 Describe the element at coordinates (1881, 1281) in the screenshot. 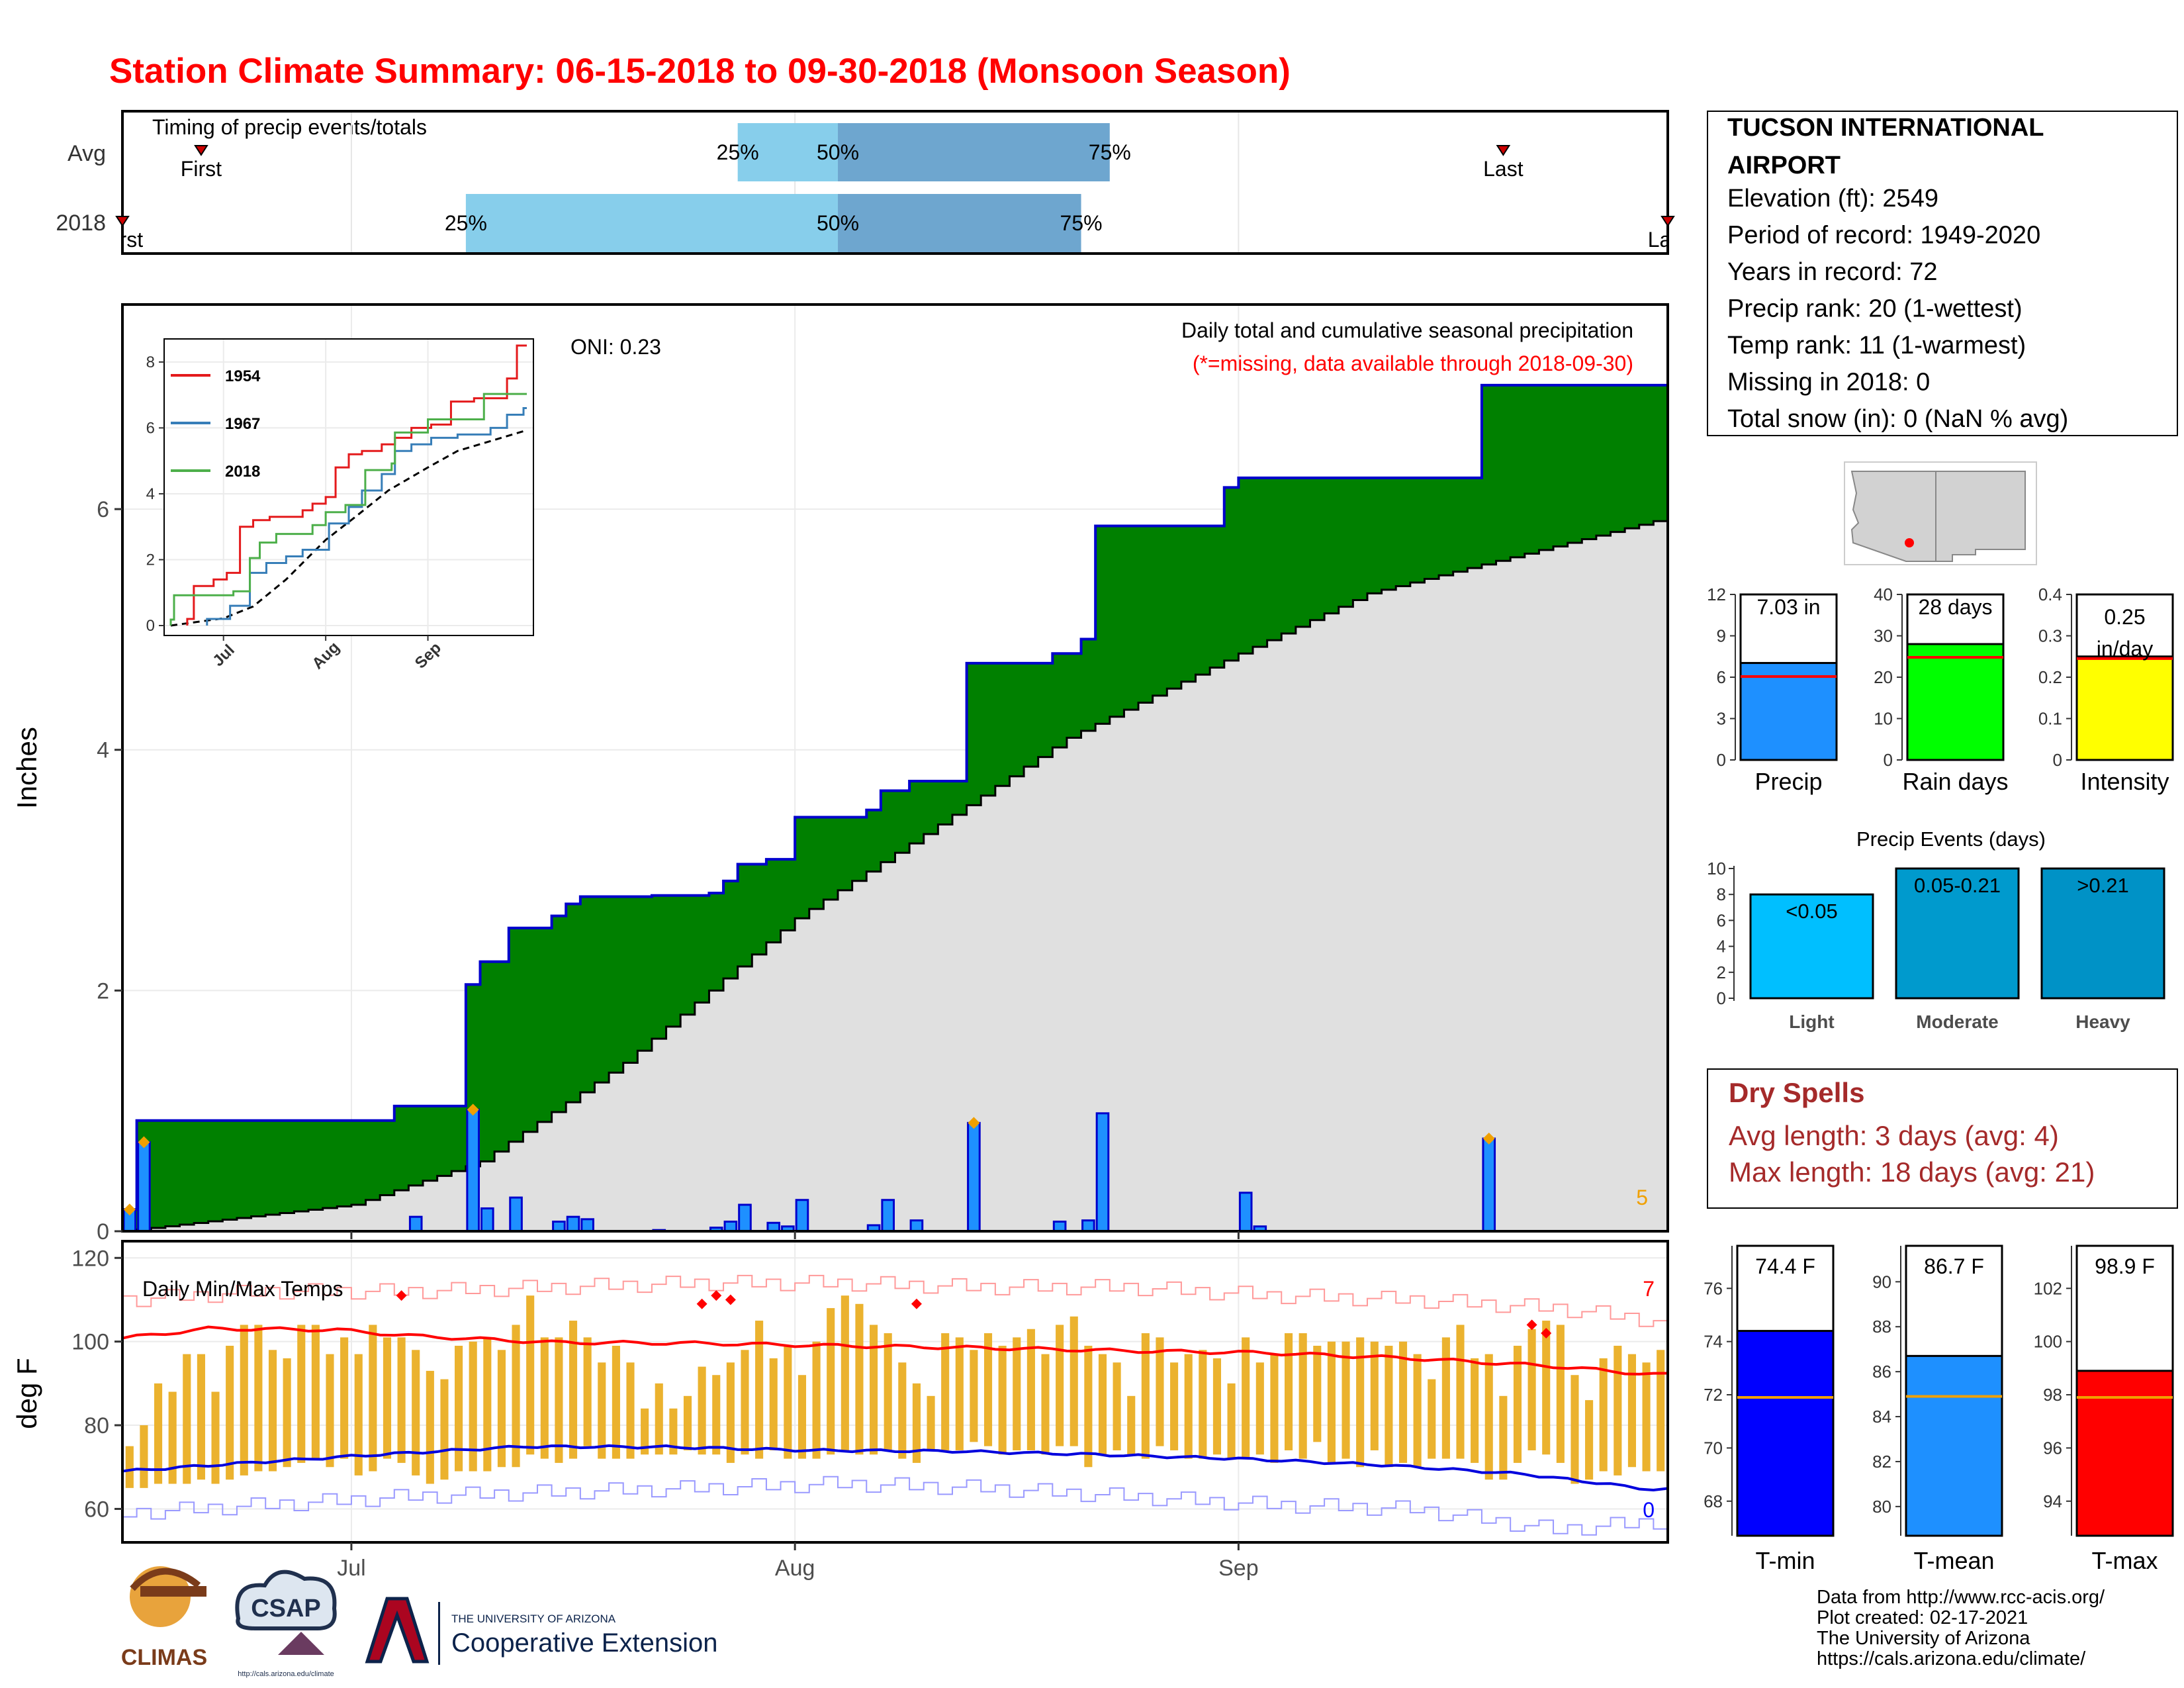

I see `tsum-ytick-label: 90` at that location.